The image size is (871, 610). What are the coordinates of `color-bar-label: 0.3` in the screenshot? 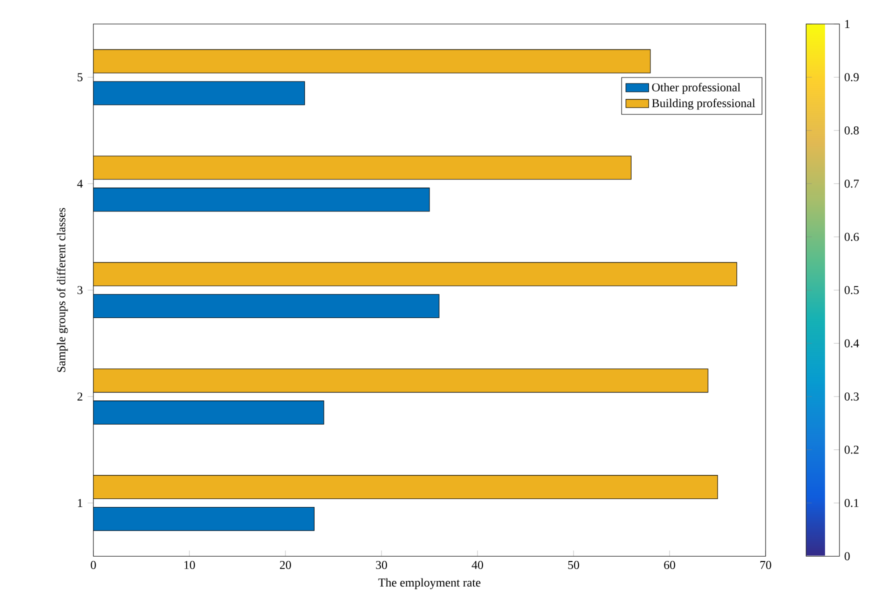 It's located at (851, 396).